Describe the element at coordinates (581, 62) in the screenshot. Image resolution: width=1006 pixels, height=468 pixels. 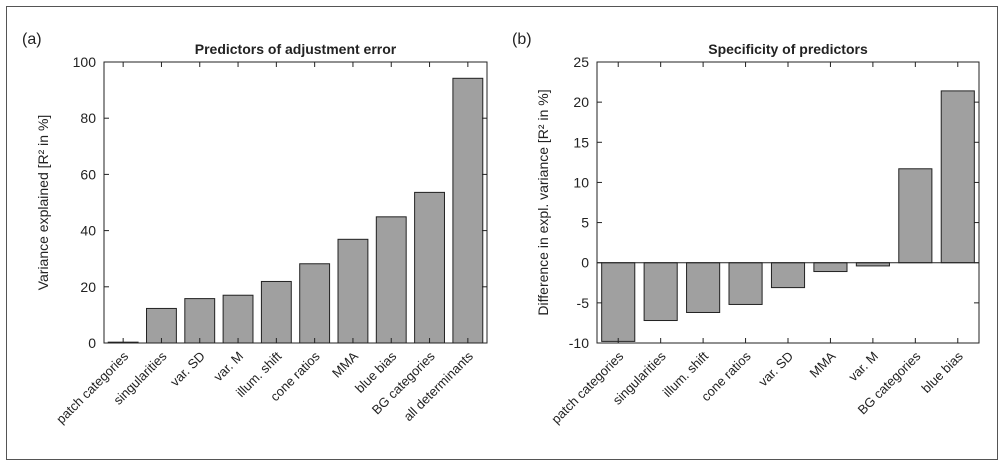
I see `y-tick-label: 25` at that location.